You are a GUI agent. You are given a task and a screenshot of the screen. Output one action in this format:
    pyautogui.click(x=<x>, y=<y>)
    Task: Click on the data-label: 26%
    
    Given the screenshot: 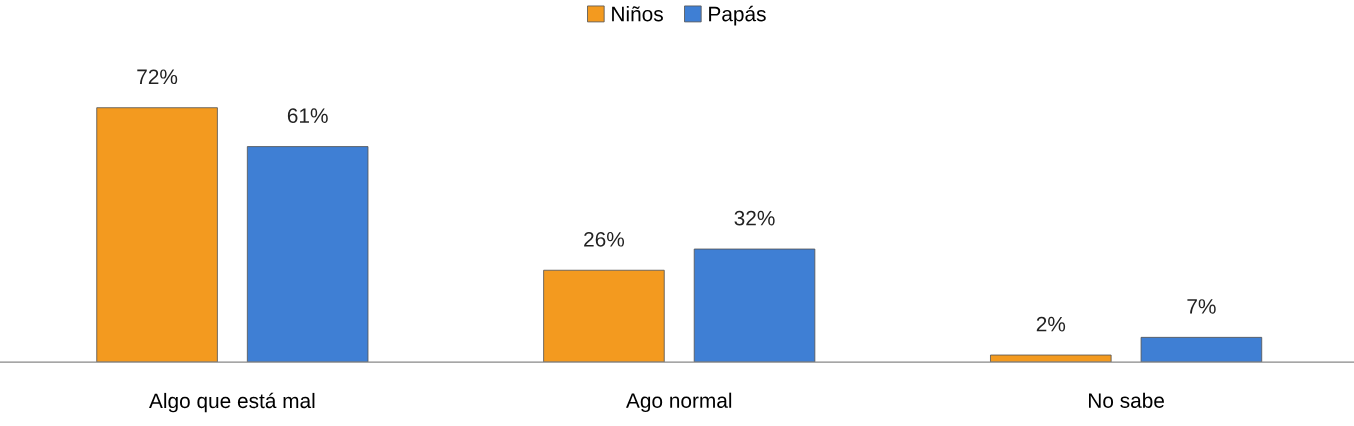 What is the action you would take?
    pyautogui.click(x=604, y=239)
    